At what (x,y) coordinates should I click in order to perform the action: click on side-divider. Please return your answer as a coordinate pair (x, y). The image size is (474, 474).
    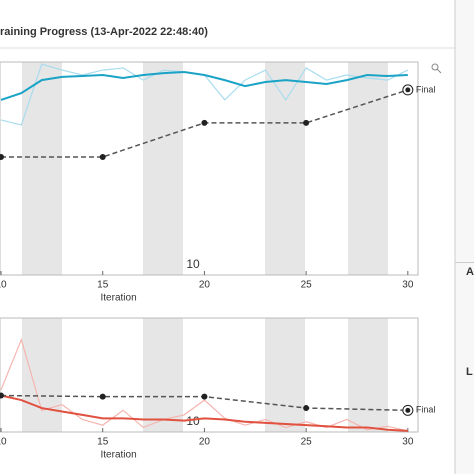
    Looking at the image, I should click on (464, 262).